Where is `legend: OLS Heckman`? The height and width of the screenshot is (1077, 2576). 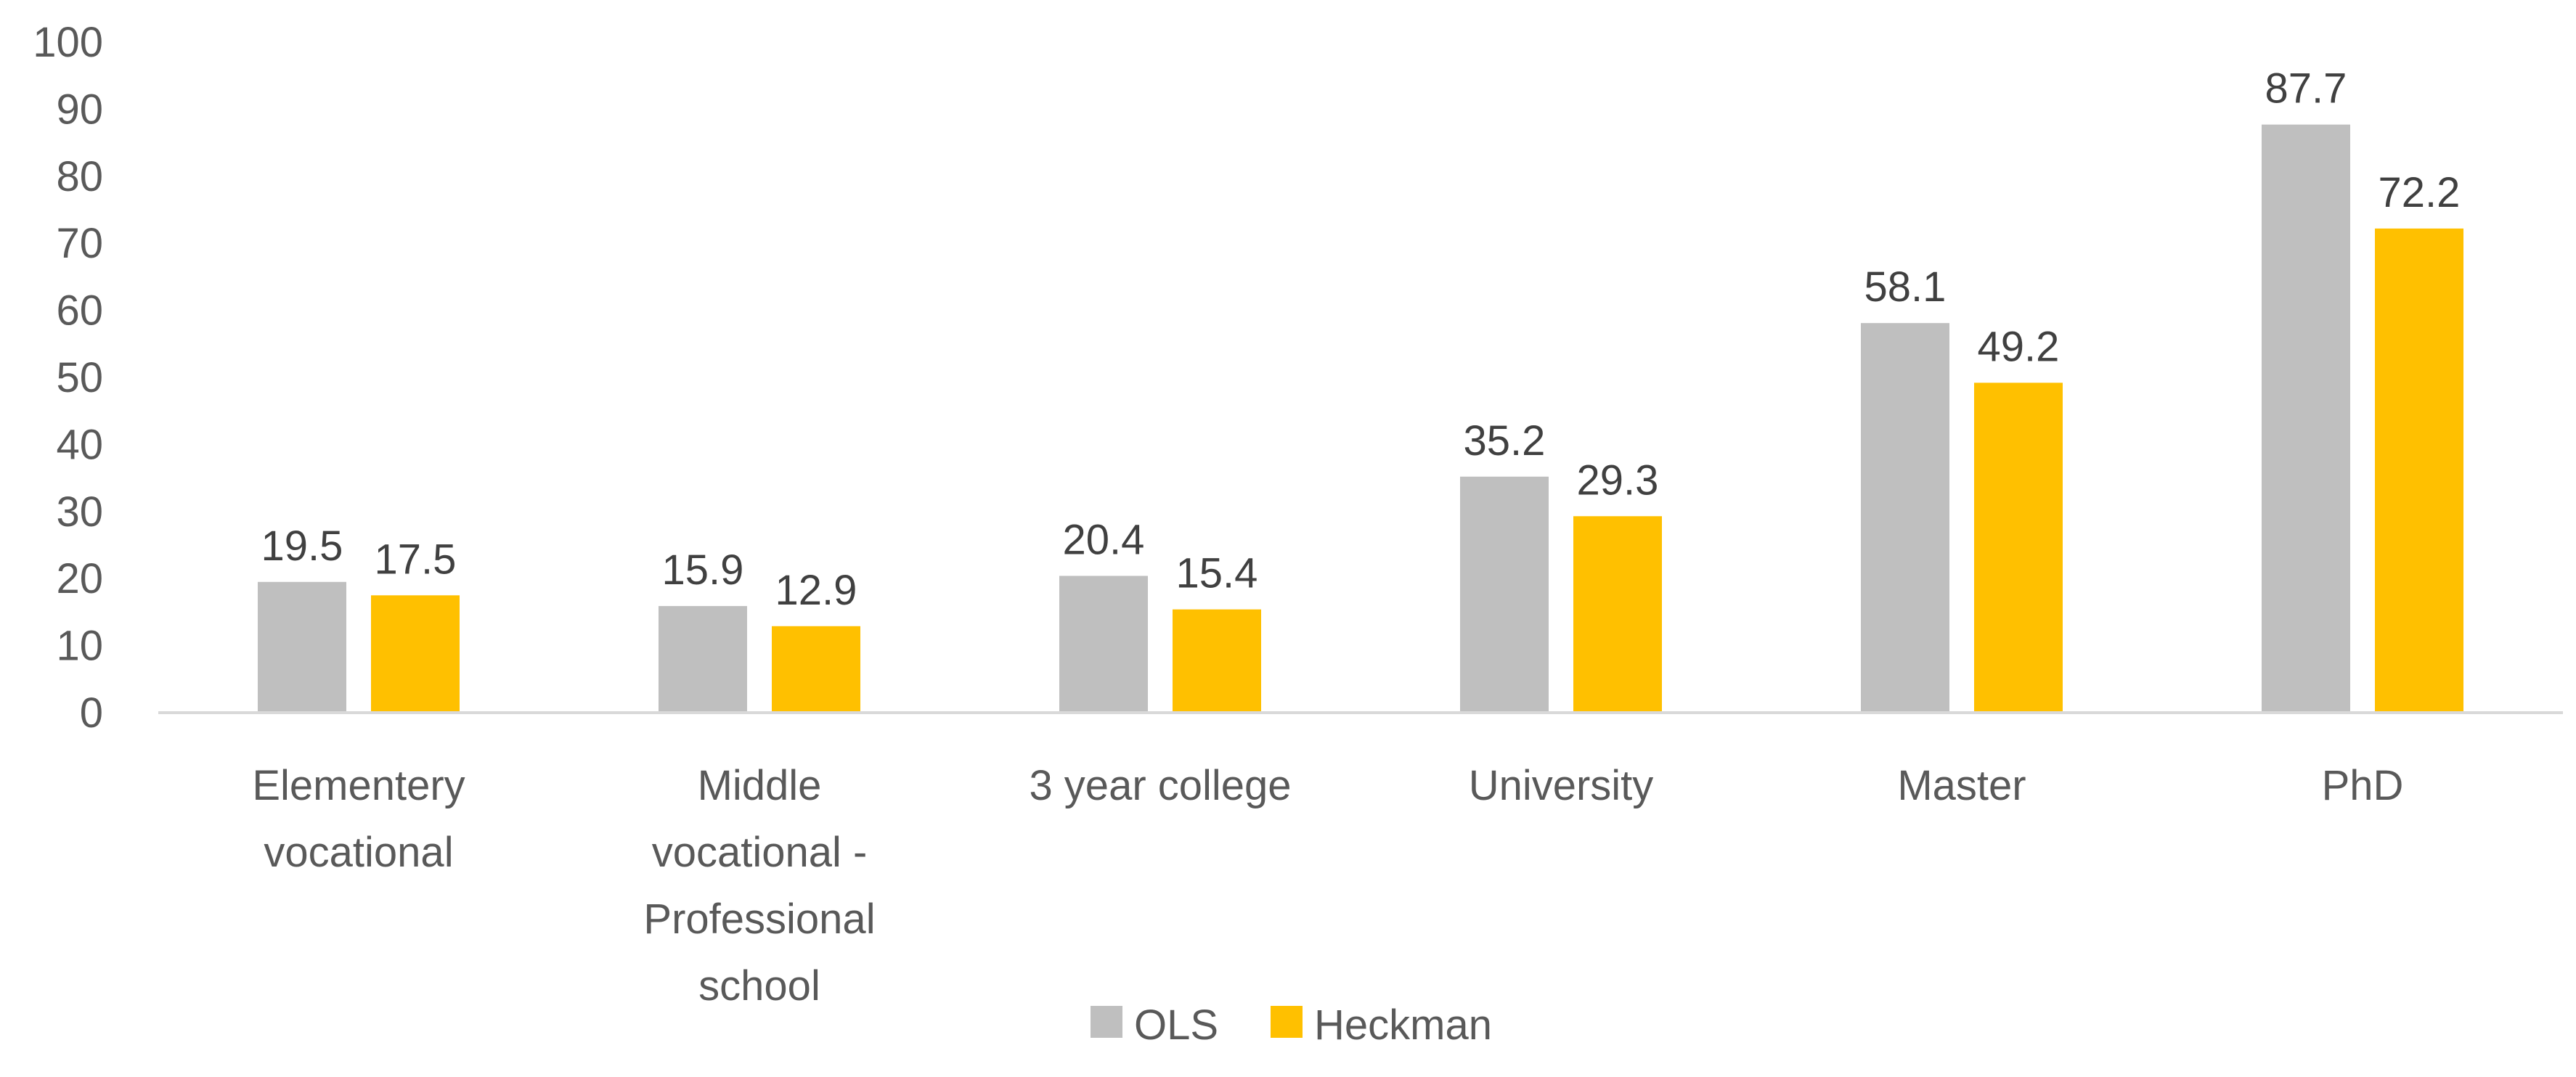 legend: OLS Heckman is located at coordinates (1291, 1025).